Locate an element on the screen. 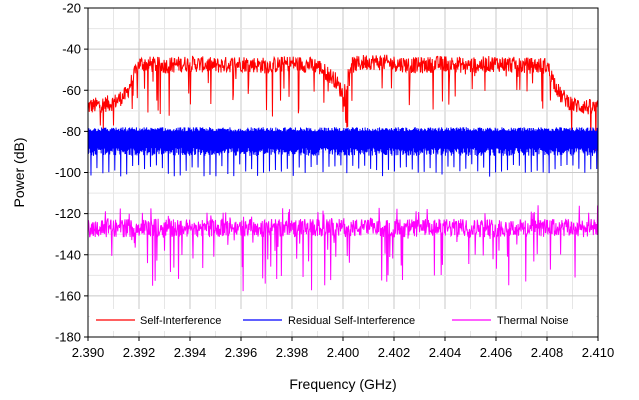 The height and width of the screenshot is (400, 639). y-tick-label: -120 is located at coordinates (68, 213).